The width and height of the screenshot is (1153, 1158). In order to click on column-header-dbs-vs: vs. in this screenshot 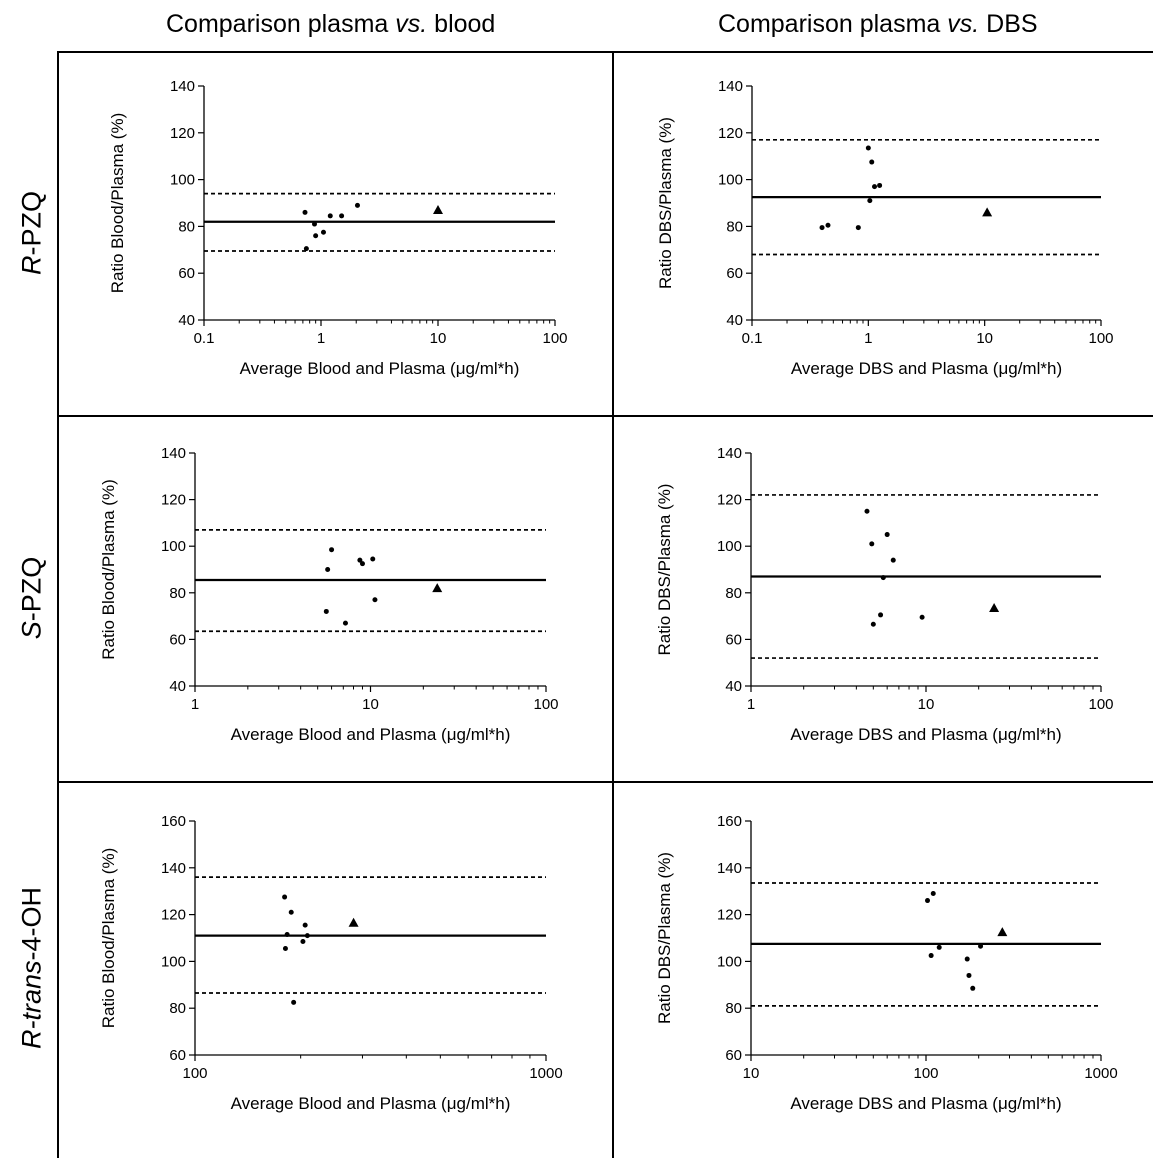, I will do `click(963, 24)`.